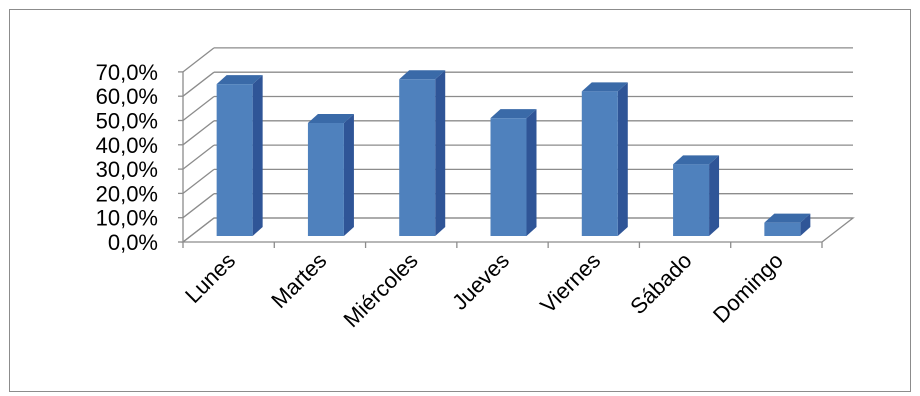 Image resolution: width=920 pixels, height=396 pixels. I want to click on y-tick-label: 40,0%, so click(127, 145).